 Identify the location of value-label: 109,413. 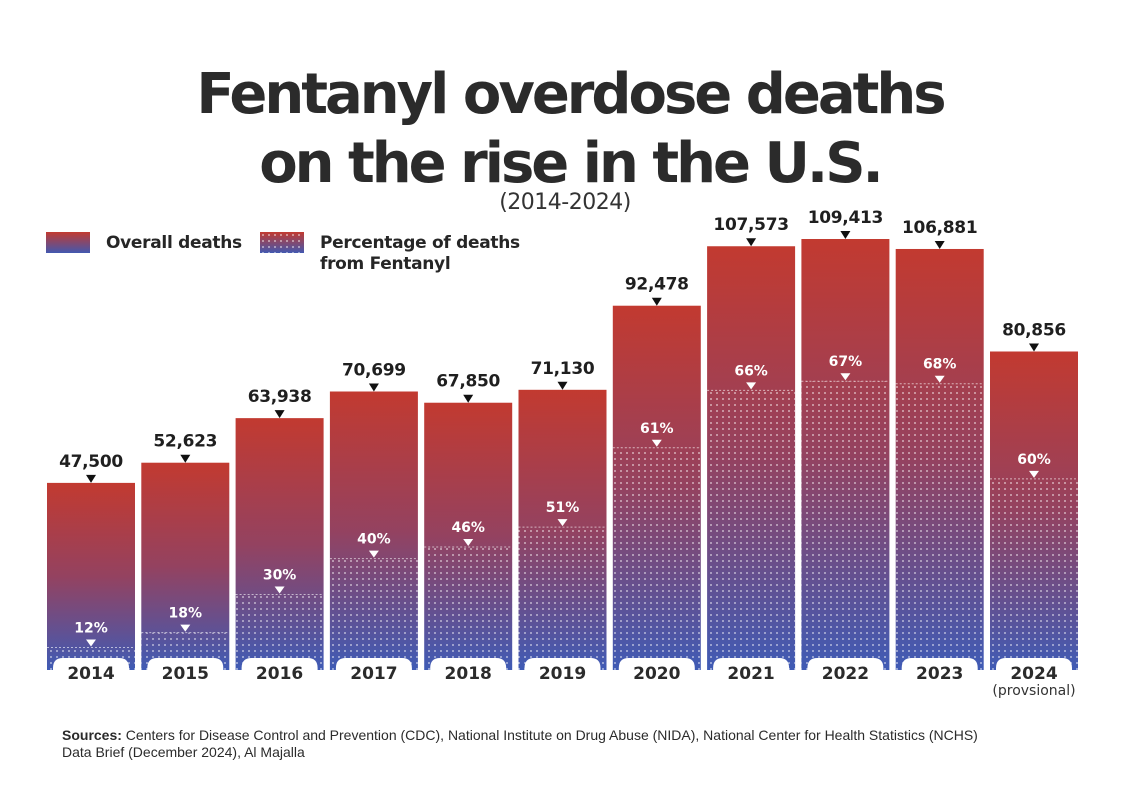
(845, 218).